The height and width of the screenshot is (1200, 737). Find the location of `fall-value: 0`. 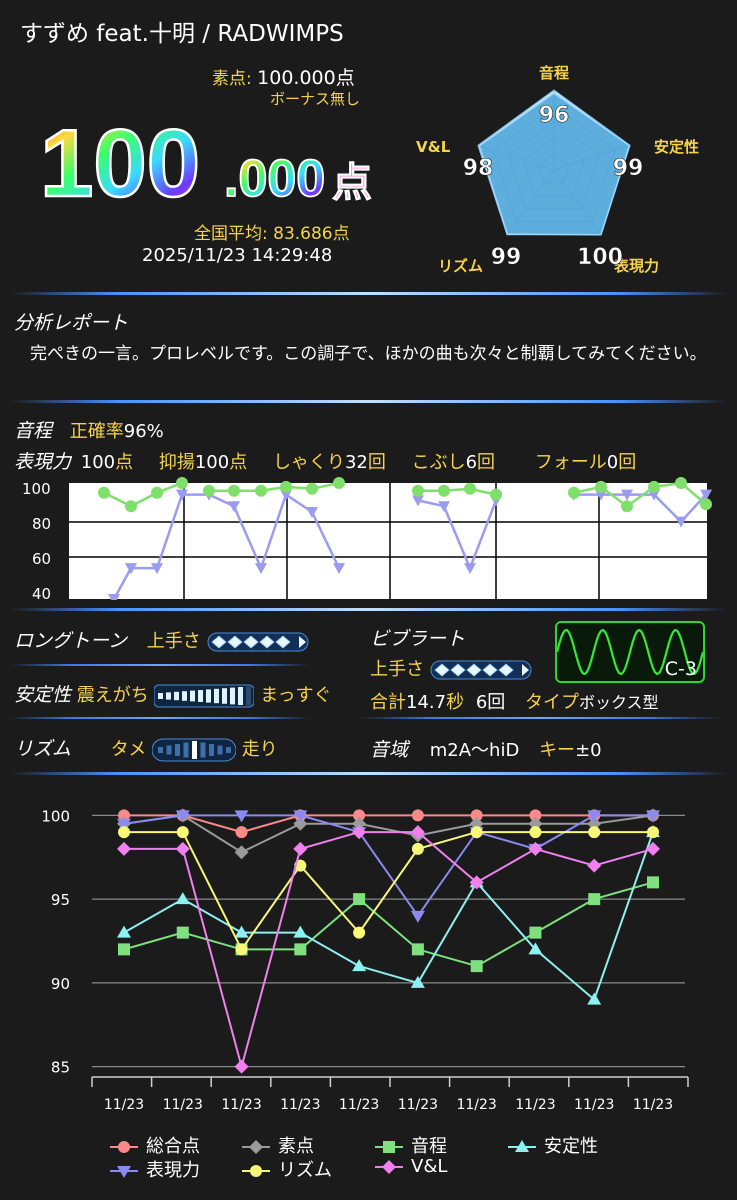

fall-value: 0 is located at coordinates (612, 462).